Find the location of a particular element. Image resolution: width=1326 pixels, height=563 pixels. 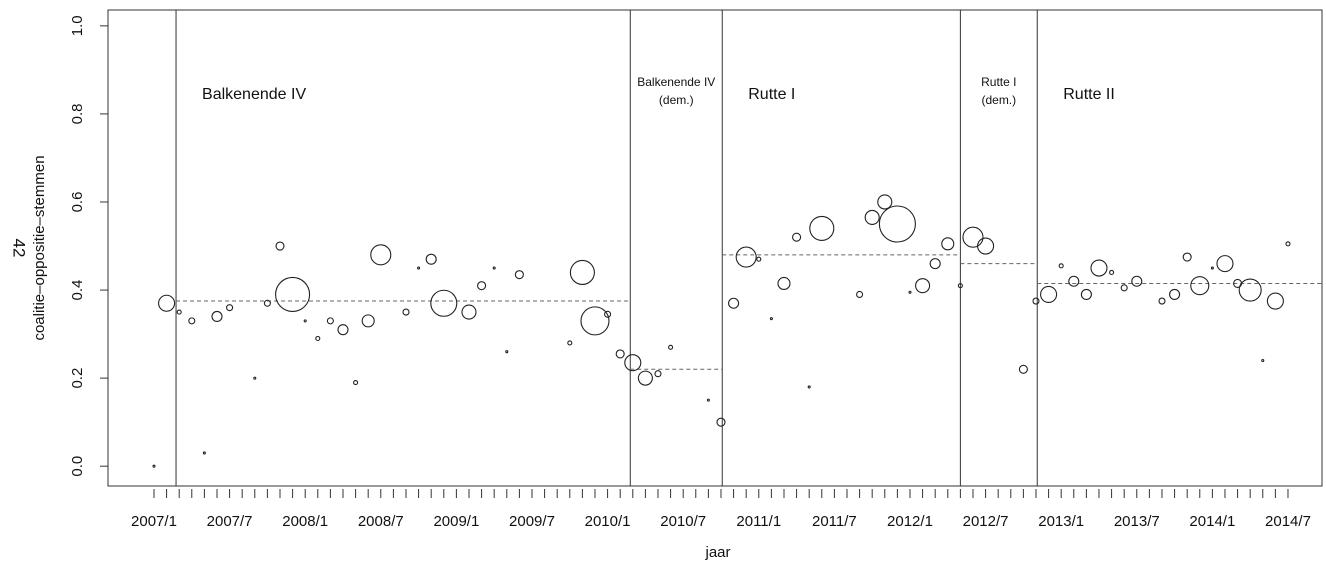

x-tick-label: 2007/1 is located at coordinates (154, 521).